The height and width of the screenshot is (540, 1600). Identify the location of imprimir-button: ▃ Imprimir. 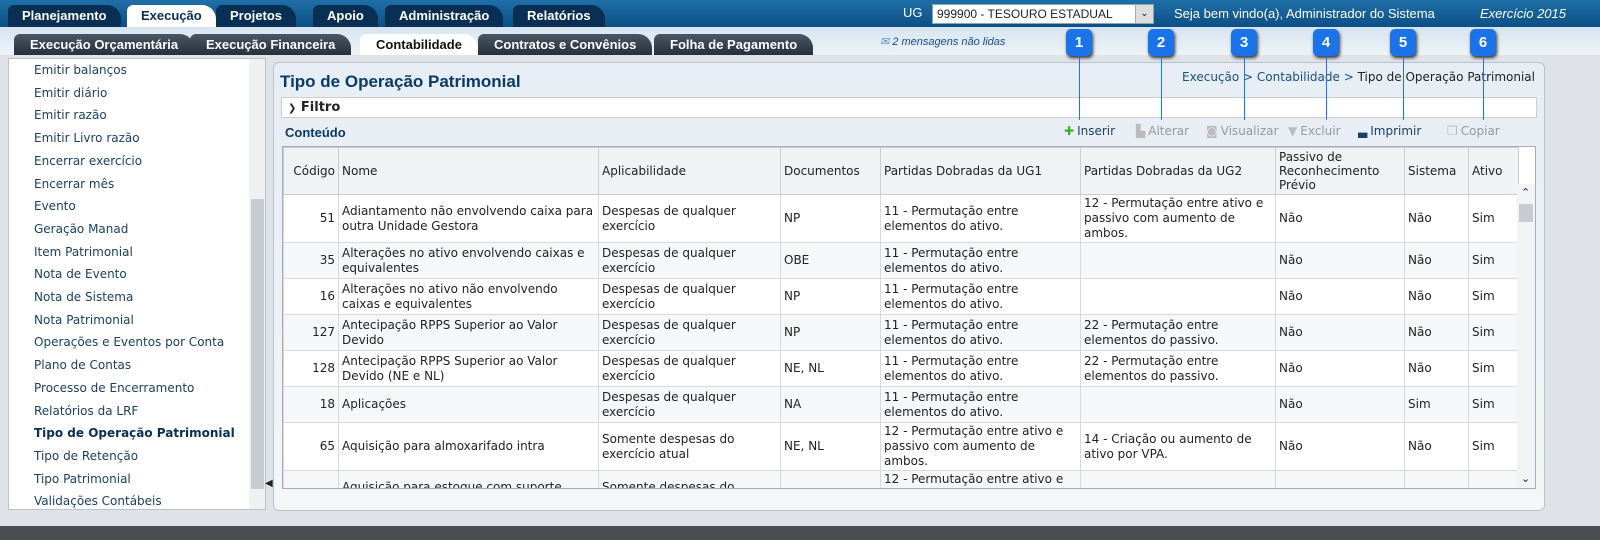
(1389, 131).